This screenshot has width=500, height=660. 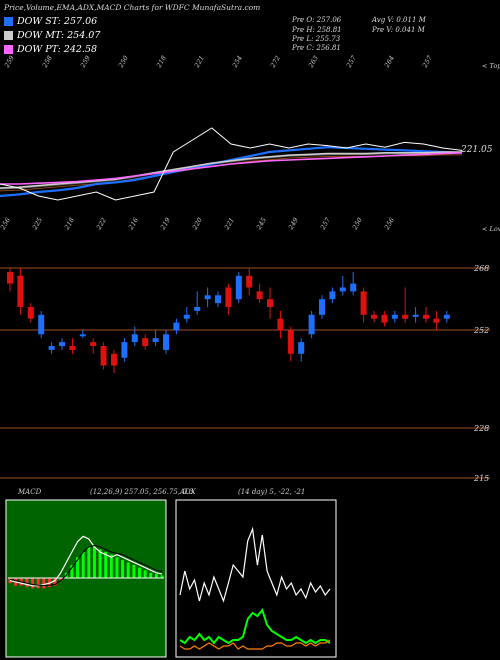 I want to click on adx-line-adx, so click(x=255, y=564).